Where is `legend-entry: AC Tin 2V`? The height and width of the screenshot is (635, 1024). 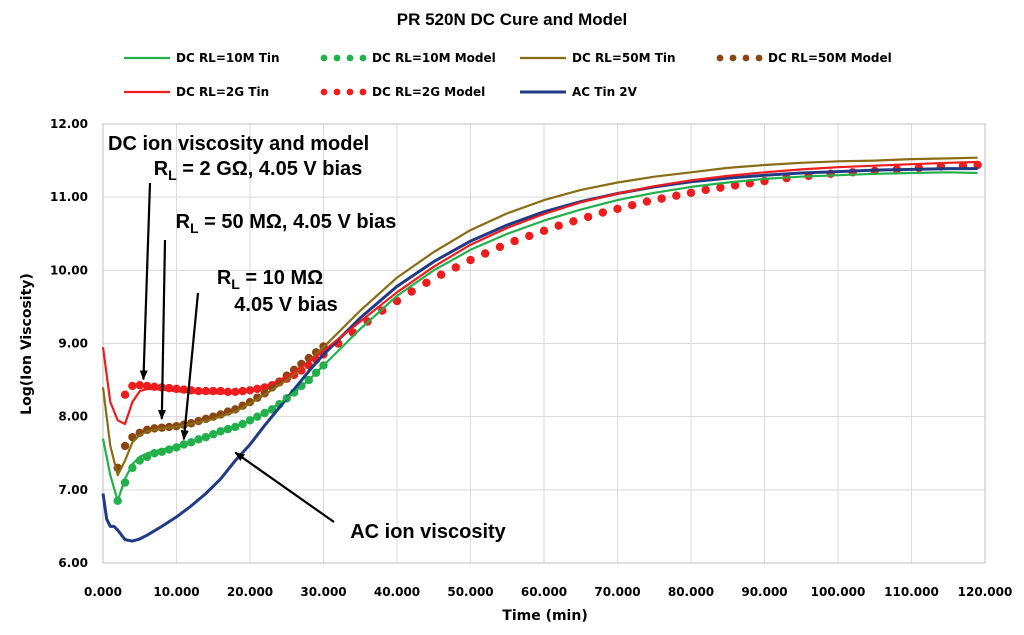
legend-entry: AC Tin 2V is located at coordinates (579, 92).